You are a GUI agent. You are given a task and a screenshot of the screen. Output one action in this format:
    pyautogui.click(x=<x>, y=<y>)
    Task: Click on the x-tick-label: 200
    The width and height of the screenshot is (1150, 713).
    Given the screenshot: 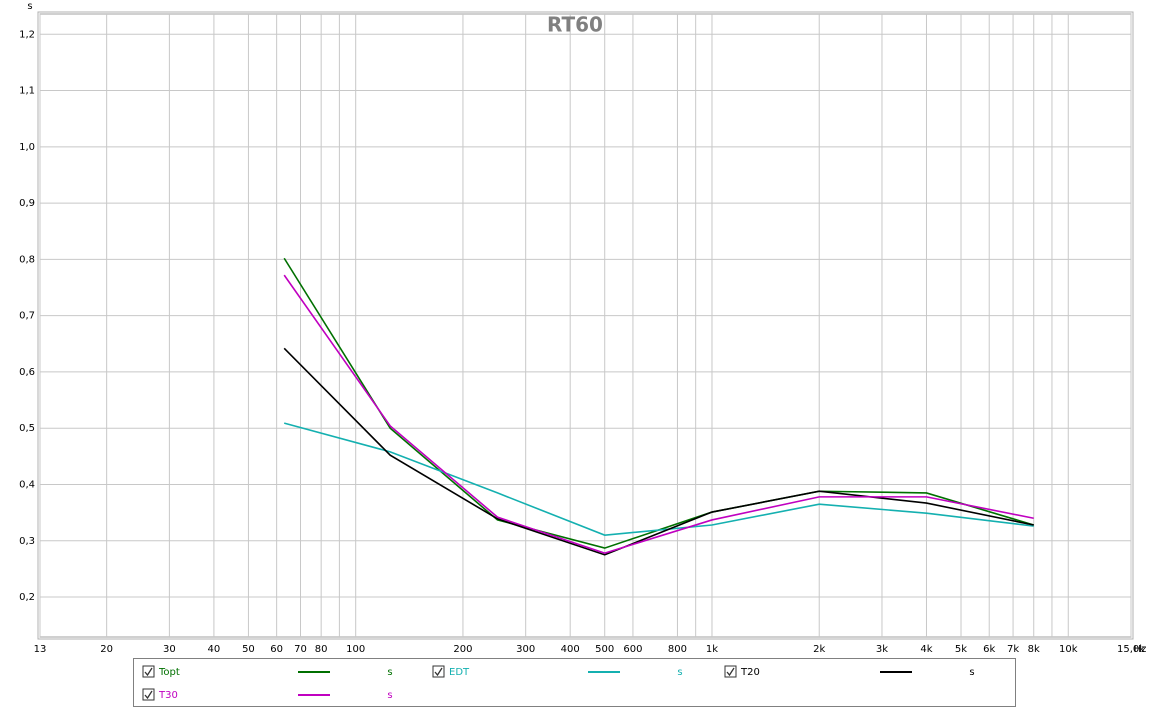 What is the action you would take?
    pyautogui.click(x=462, y=649)
    